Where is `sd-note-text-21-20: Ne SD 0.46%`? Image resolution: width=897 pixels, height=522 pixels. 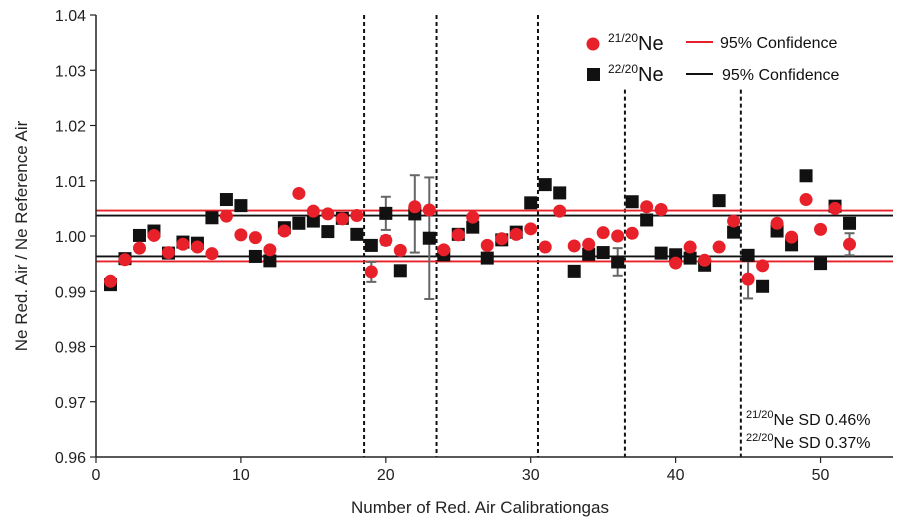 sd-note-text-21-20: Ne SD 0.46% is located at coordinates (822, 420).